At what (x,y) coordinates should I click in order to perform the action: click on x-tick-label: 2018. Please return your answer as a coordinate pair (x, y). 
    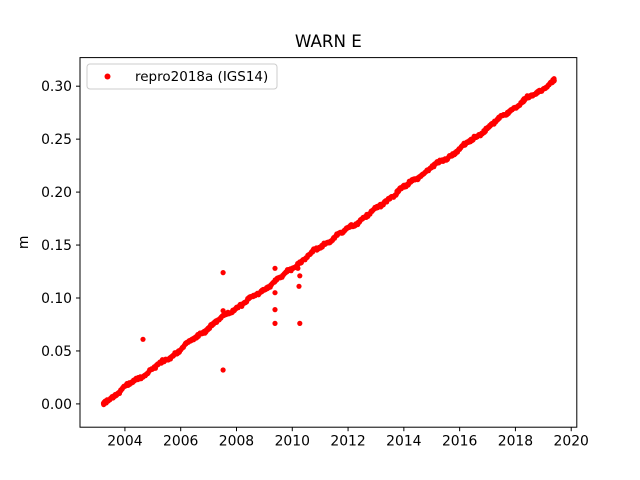
    Looking at the image, I should click on (515, 442).